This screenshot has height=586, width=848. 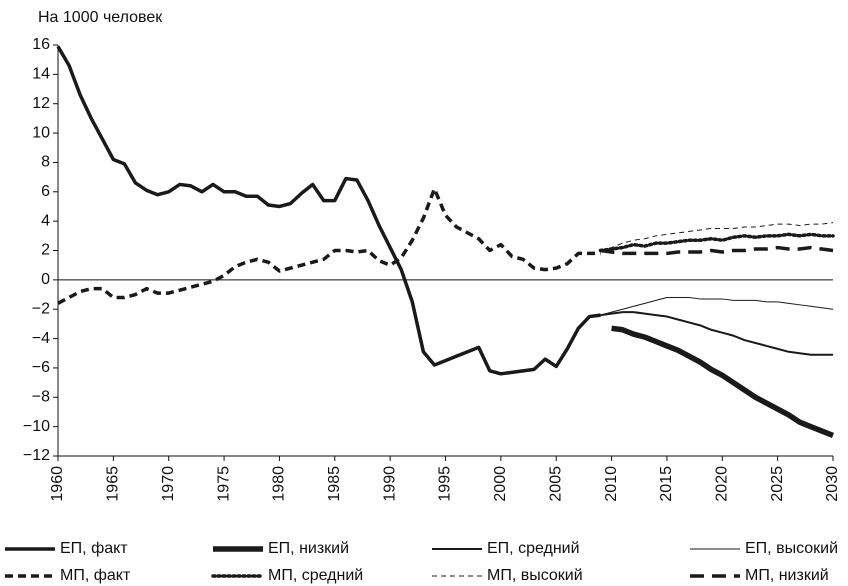 What do you see at coordinates (315, 575) in the screenshot?
I see `legend-label: МП, средний` at bounding box center [315, 575].